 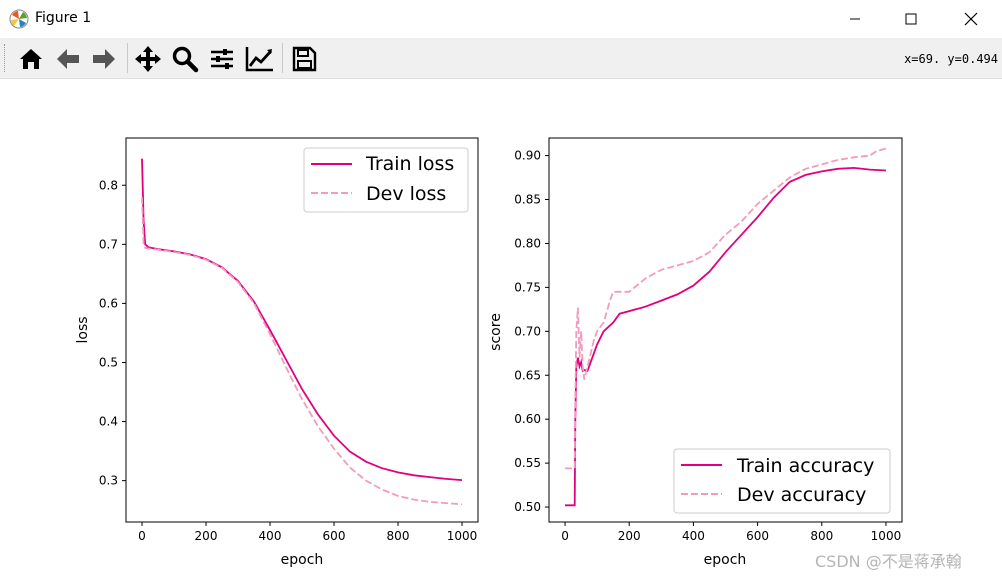 I want to click on zoom-button, so click(x=185, y=59).